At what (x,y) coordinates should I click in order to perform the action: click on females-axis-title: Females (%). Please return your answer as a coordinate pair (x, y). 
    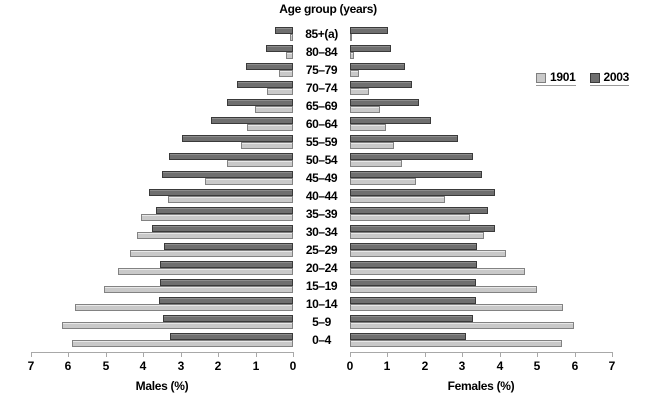
    Looking at the image, I should click on (481, 386).